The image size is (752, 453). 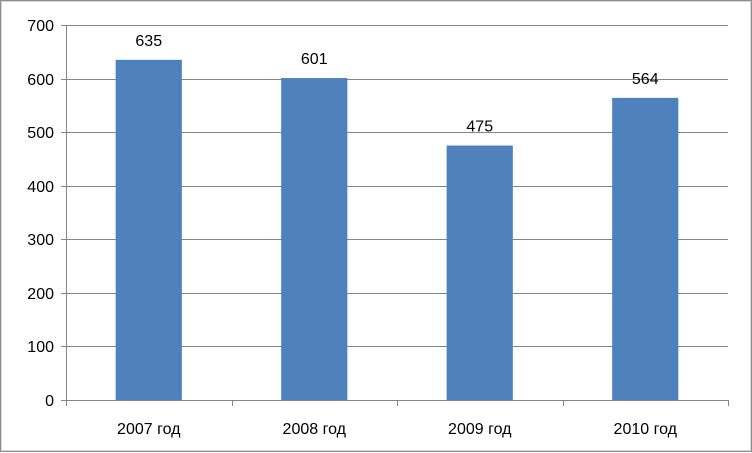 I want to click on x-category-label: 2008 год, so click(x=315, y=429).